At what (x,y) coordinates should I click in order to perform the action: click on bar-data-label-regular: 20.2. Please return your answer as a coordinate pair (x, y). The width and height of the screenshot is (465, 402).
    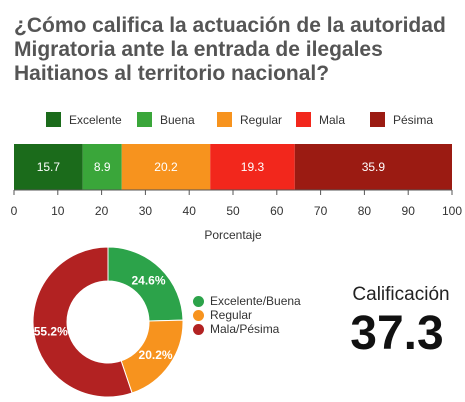
    Looking at the image, I should click on (166, 167).